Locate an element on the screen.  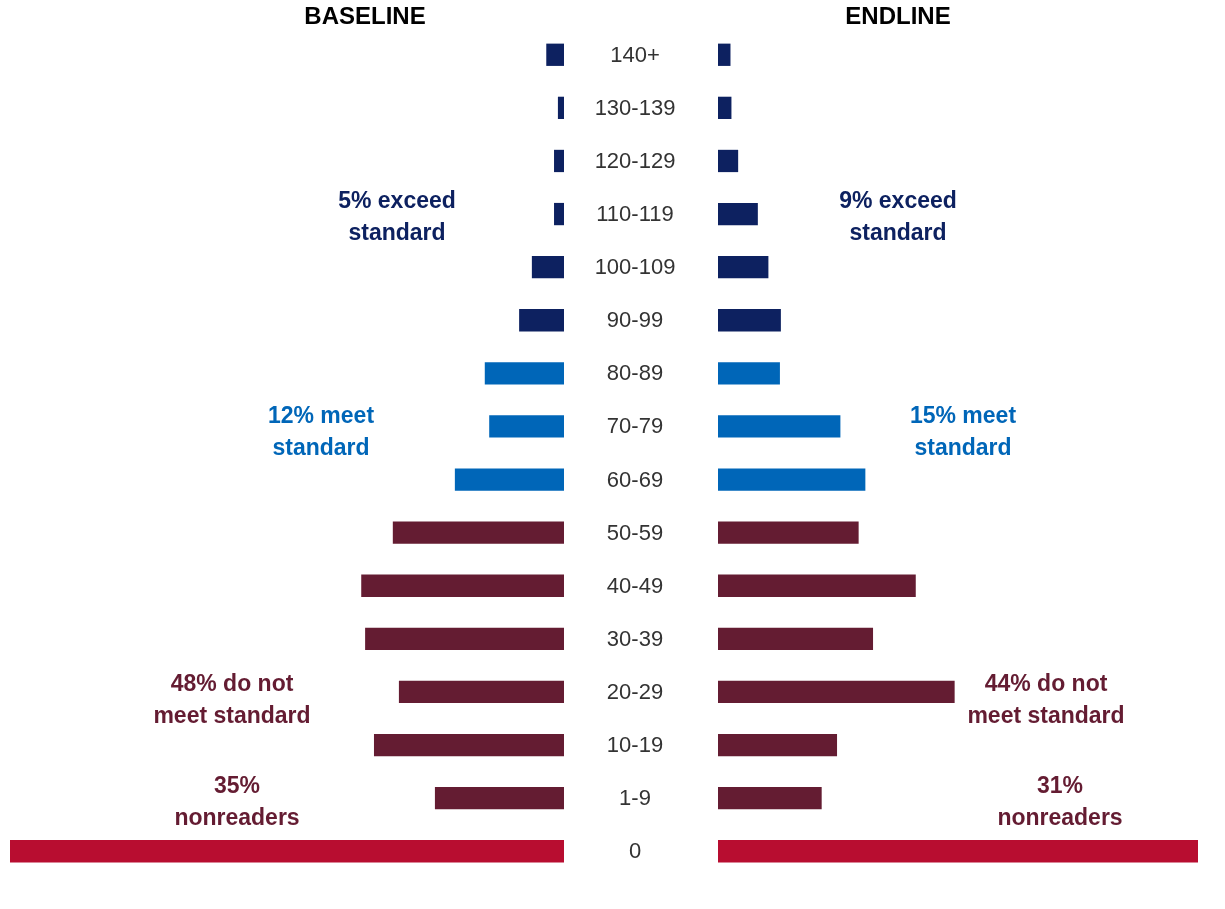
annotation: 35% nonreaders is located at coordinates (237, 801).